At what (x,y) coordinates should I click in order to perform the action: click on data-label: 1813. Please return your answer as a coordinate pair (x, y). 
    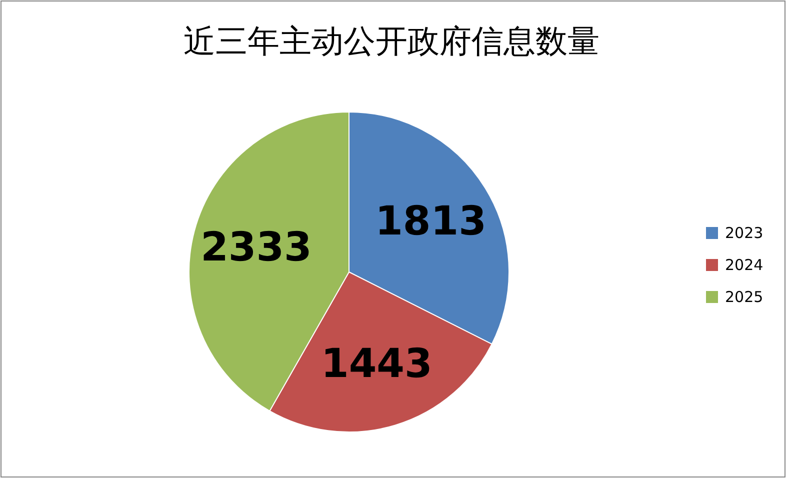
    Looking at the image, I should click on (430, 221).